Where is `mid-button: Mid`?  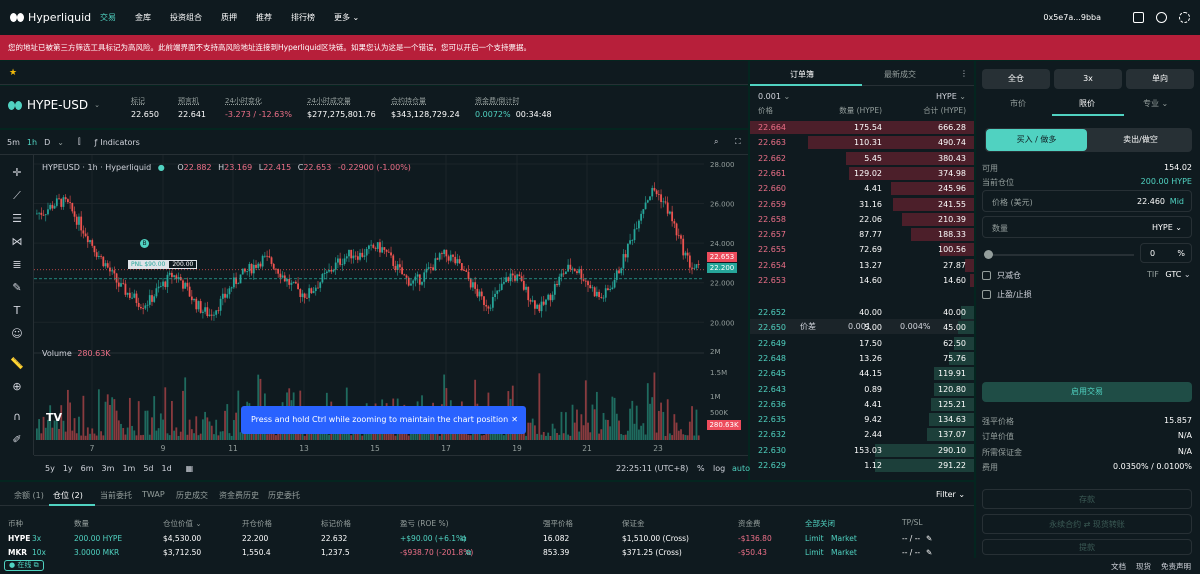 mid-button: Mid is located at coordinates (1176, 201).